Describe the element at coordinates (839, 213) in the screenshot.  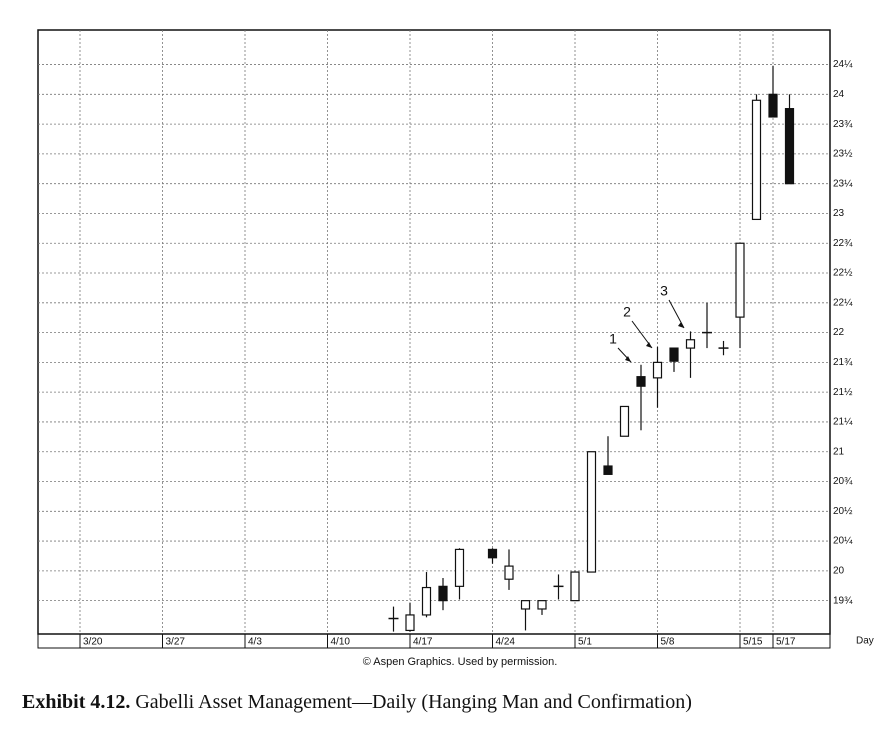
I see `y-tick-label: 23` at that location.